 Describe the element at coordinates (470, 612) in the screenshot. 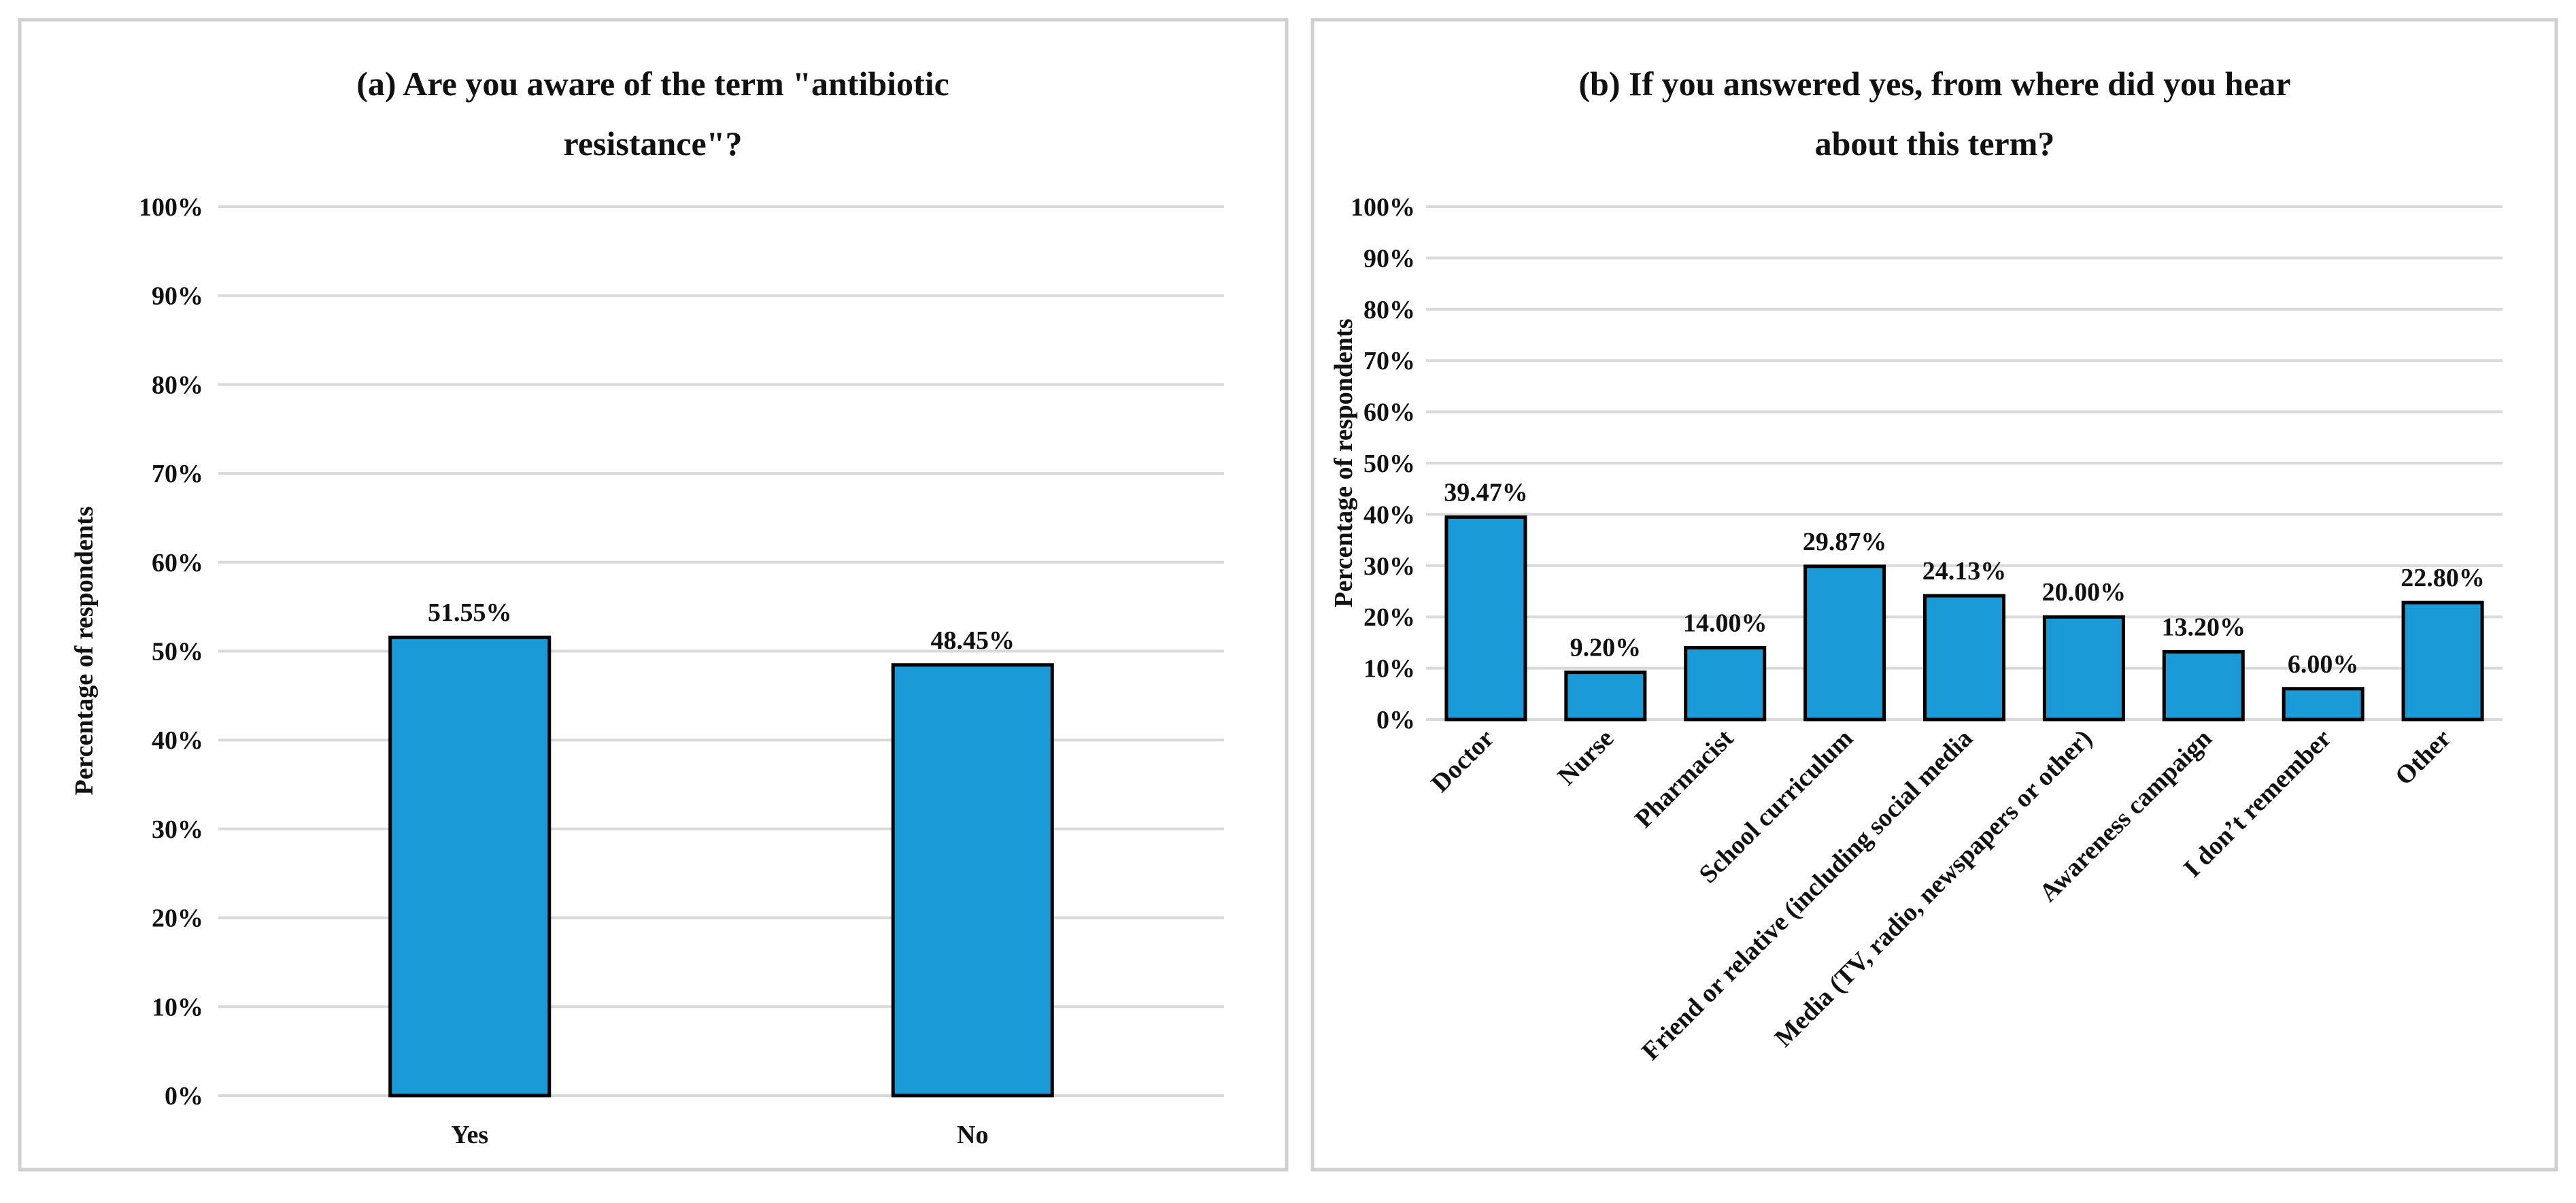

I see `data-label: 51.55%` at that location.